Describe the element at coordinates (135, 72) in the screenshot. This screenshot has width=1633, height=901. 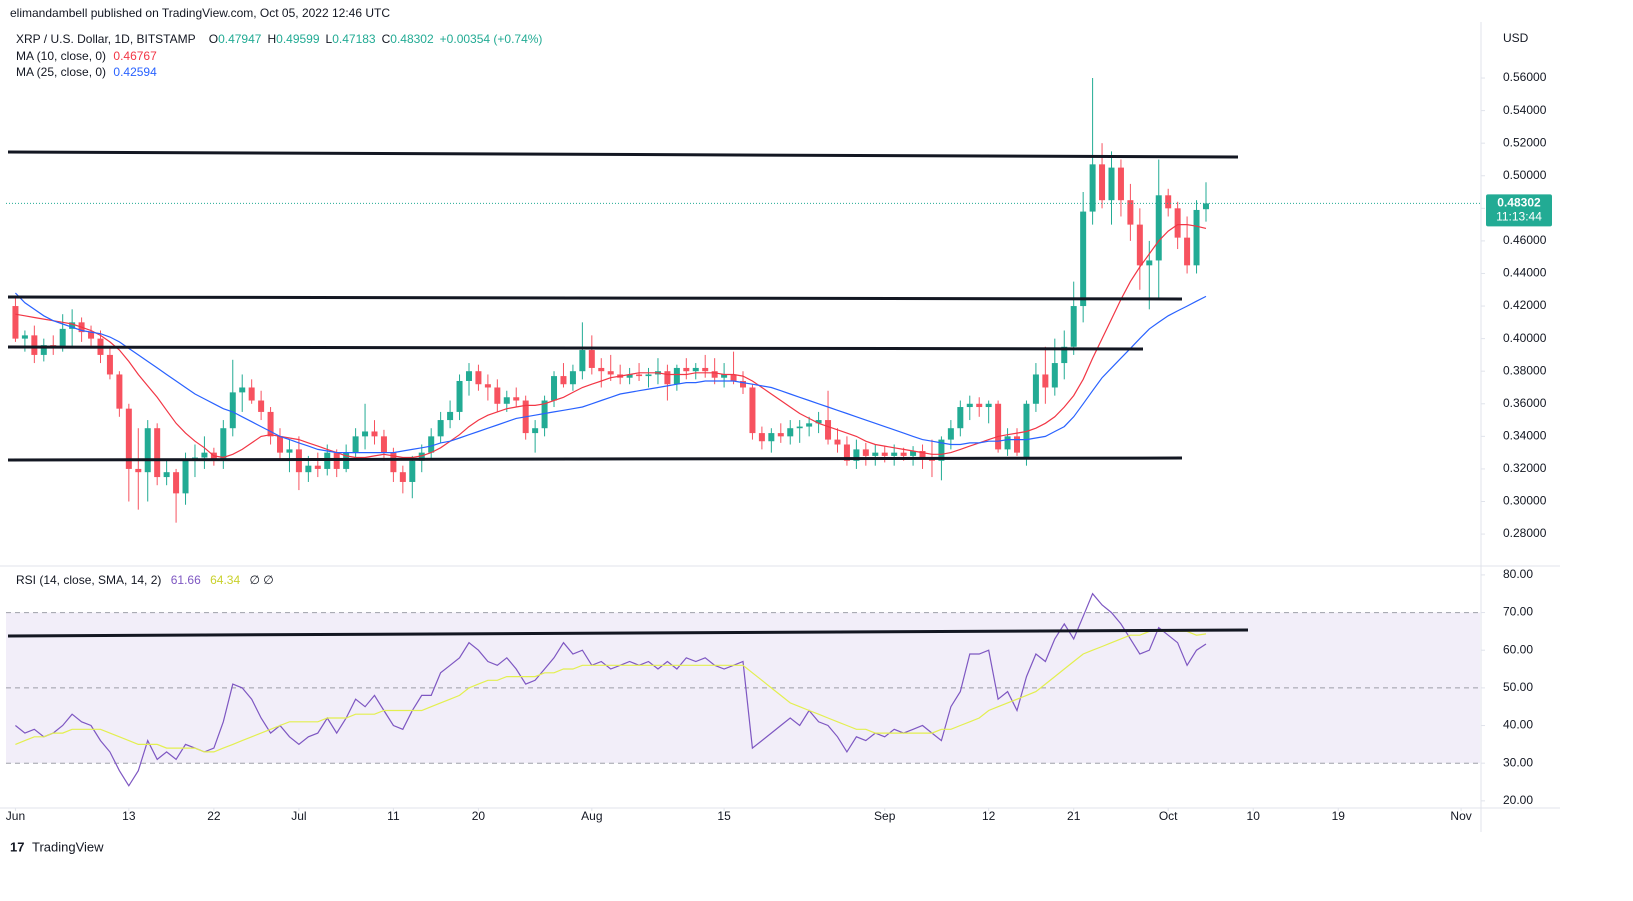
I see `ma-value: 0.42594` at that location.